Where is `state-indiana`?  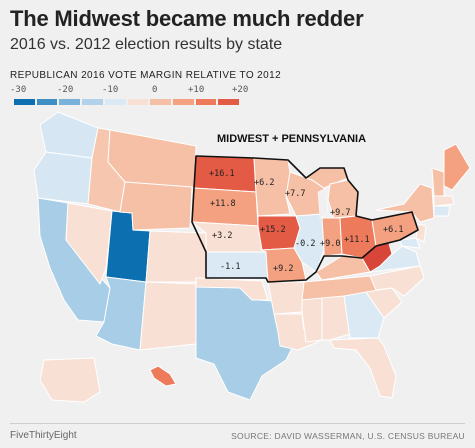
state-indiana is located at coordinates (332, 237).